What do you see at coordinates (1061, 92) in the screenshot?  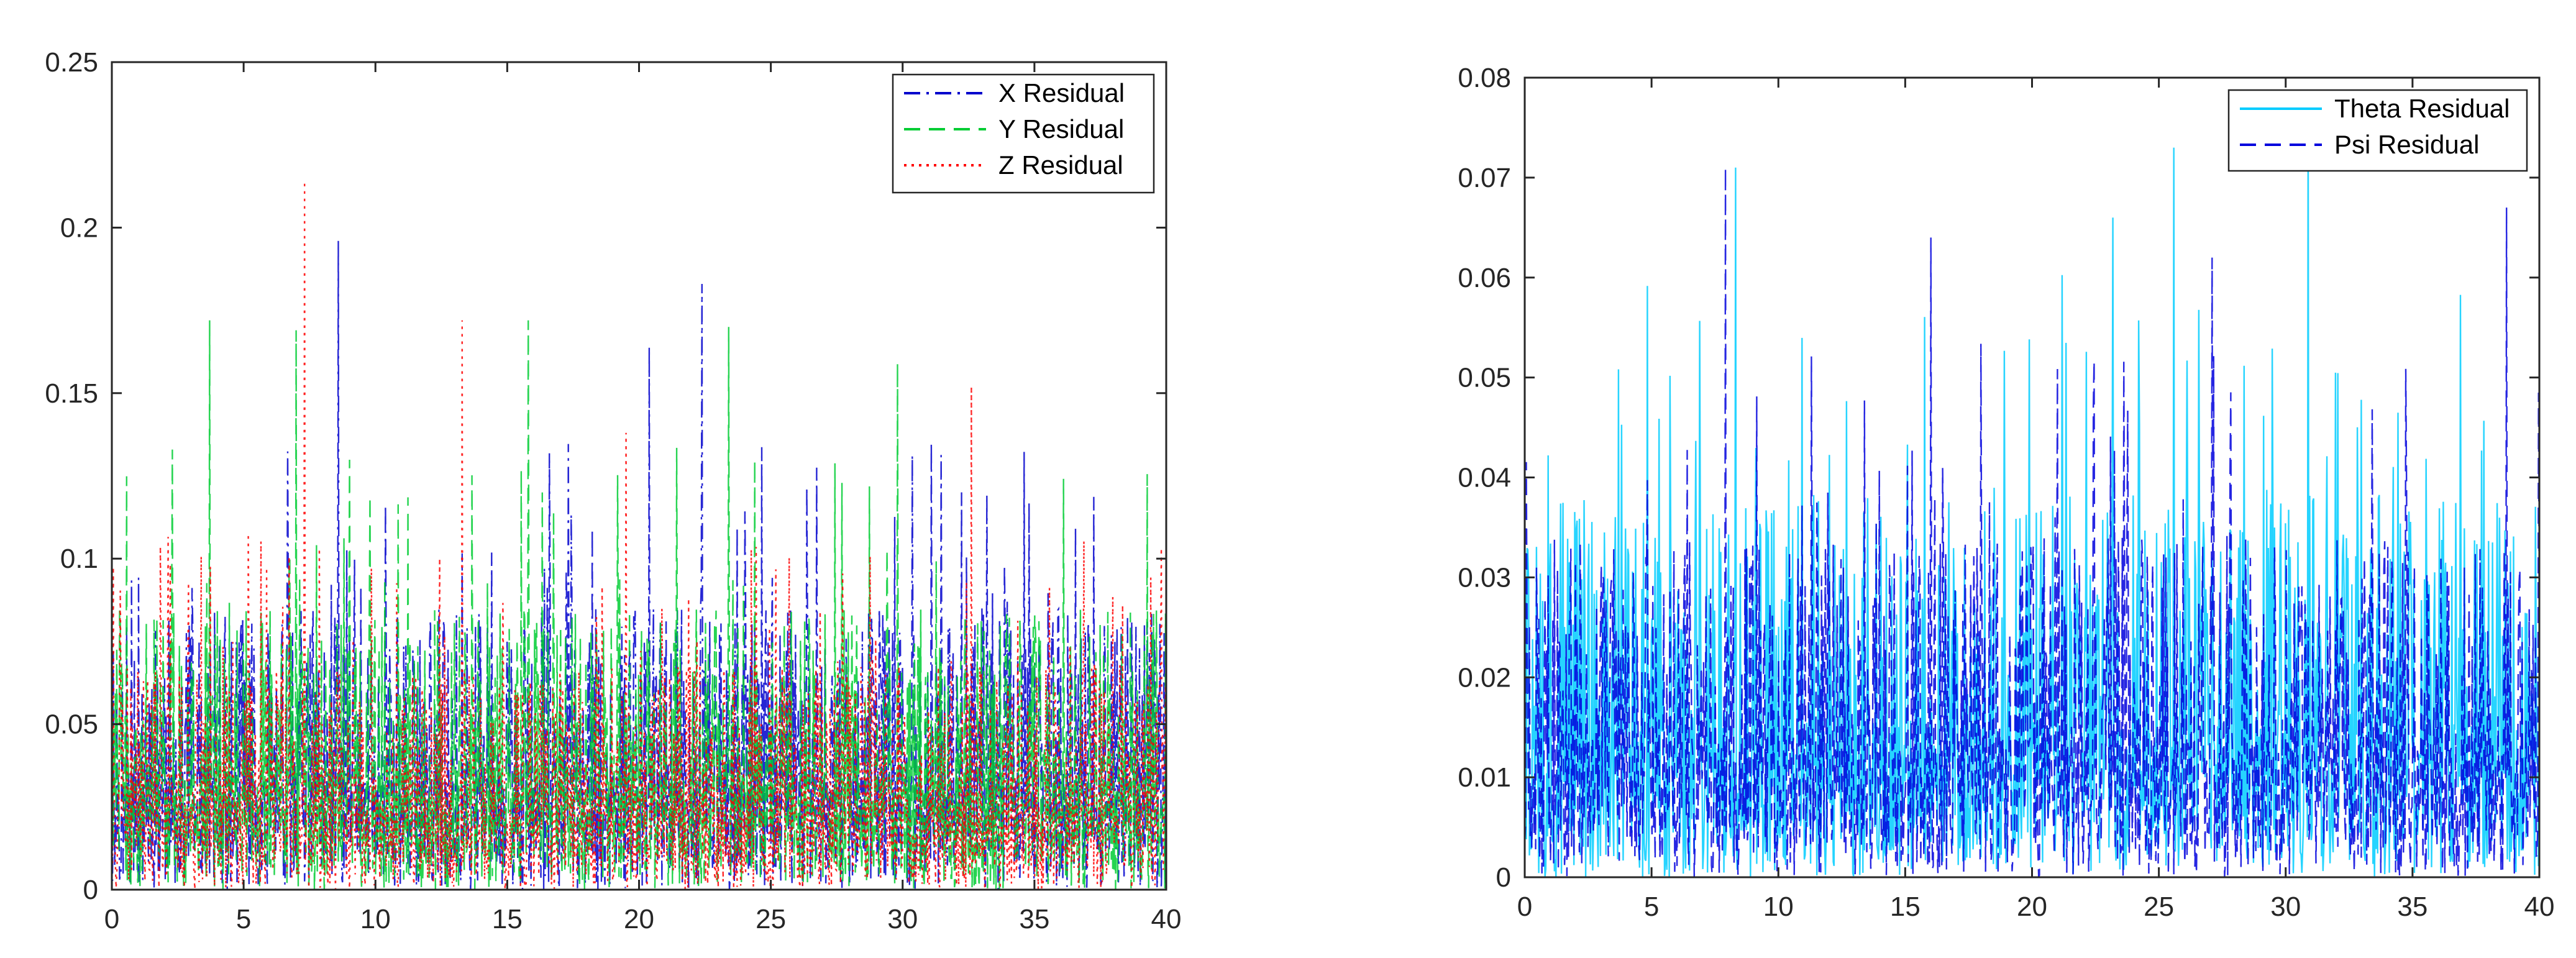 I see `legend-label: X Residual` at bounding box center [1061, 92].